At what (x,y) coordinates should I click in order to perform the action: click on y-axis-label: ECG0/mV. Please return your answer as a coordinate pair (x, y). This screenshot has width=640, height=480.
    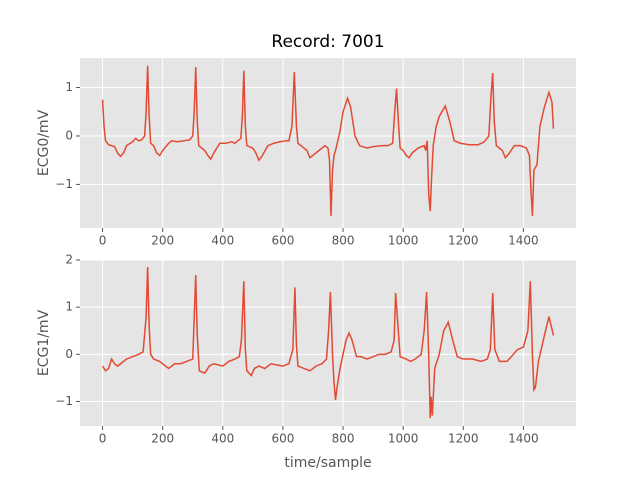
    Looking at the image, I should click on (44, 142).